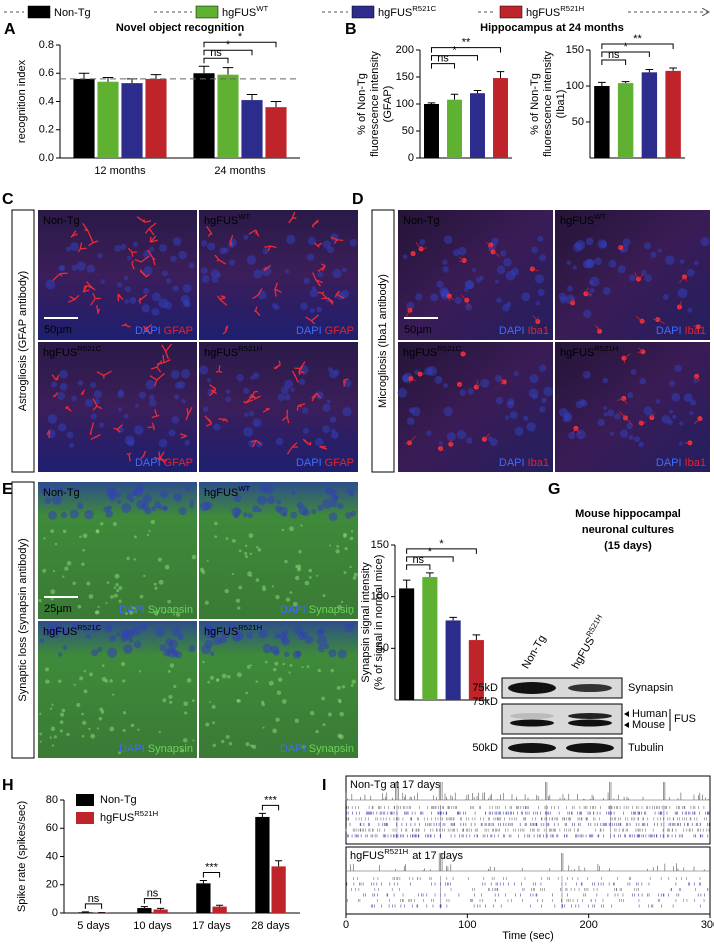 This screenshot has height=945, width=714. Describe the element at coordinates (367, 856) in the screenshot. I see `raster-title-part: hgFUS` at that location.